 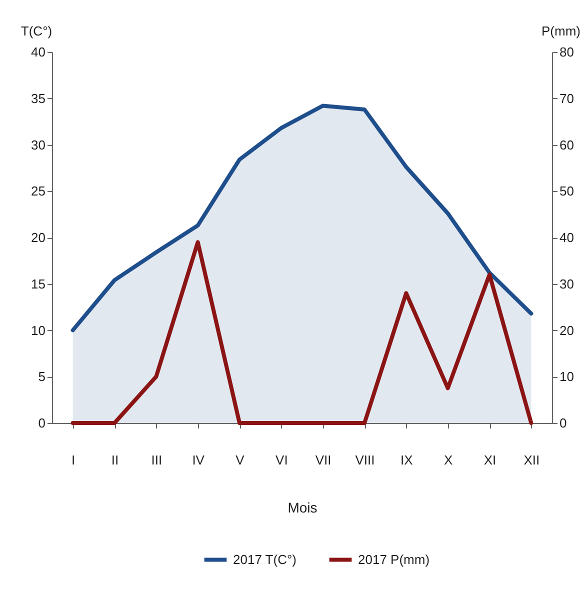 I want to click on y2-axis-title: P(mm), so click(x=561, y=31).